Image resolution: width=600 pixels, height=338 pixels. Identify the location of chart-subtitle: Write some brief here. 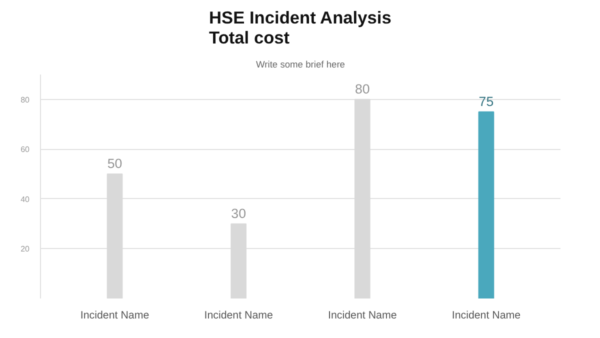
(300, 65).